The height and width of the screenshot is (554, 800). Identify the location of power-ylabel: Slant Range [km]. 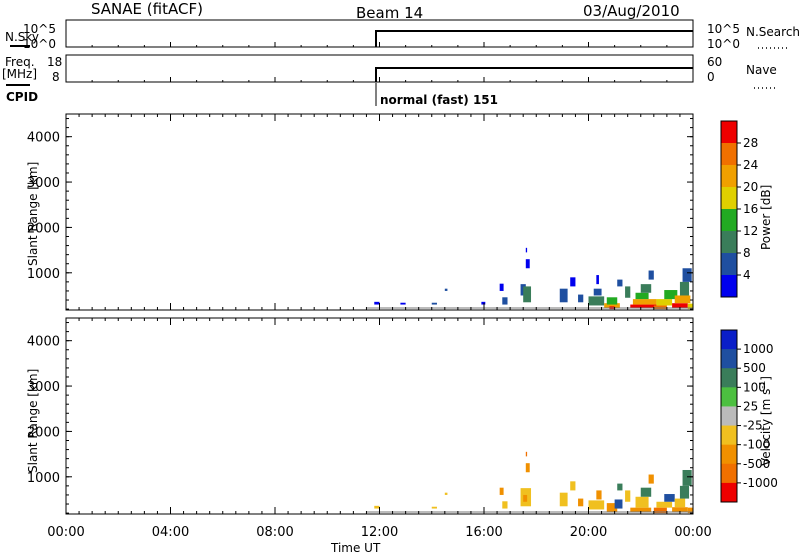
(33, 214).